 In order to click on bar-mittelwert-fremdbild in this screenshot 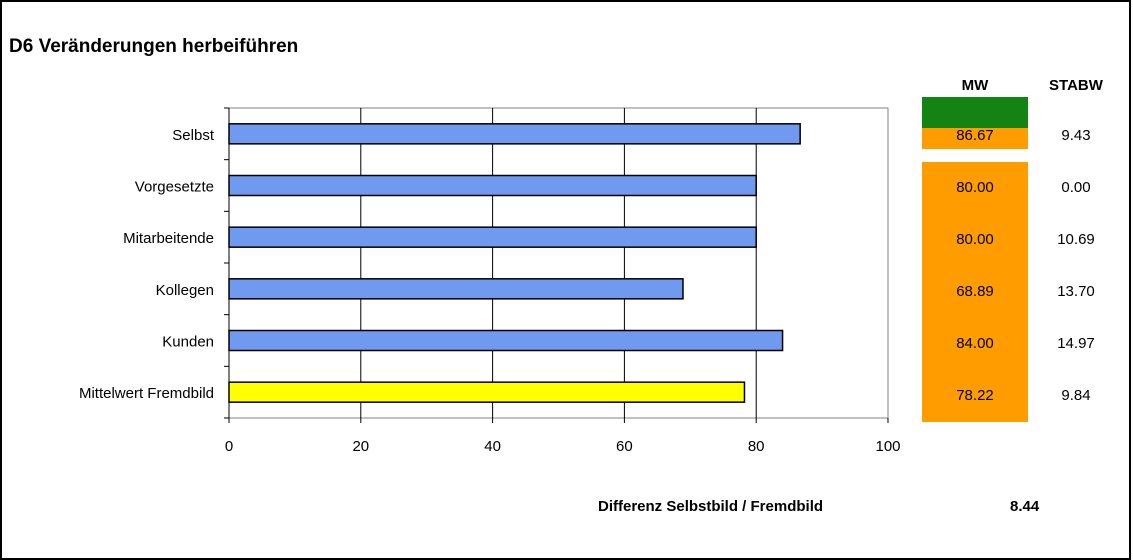, I will do `click(487, 392)`.